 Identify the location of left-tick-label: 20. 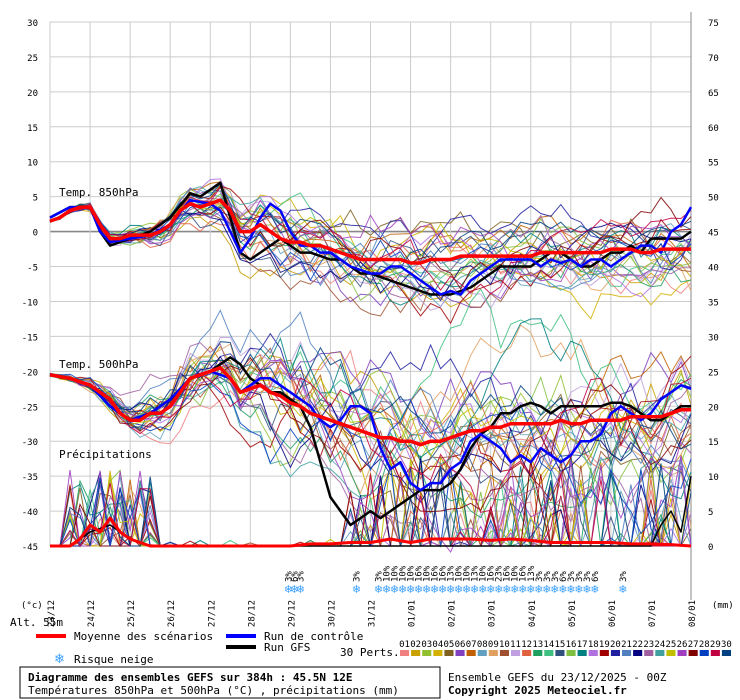
(32, 94).